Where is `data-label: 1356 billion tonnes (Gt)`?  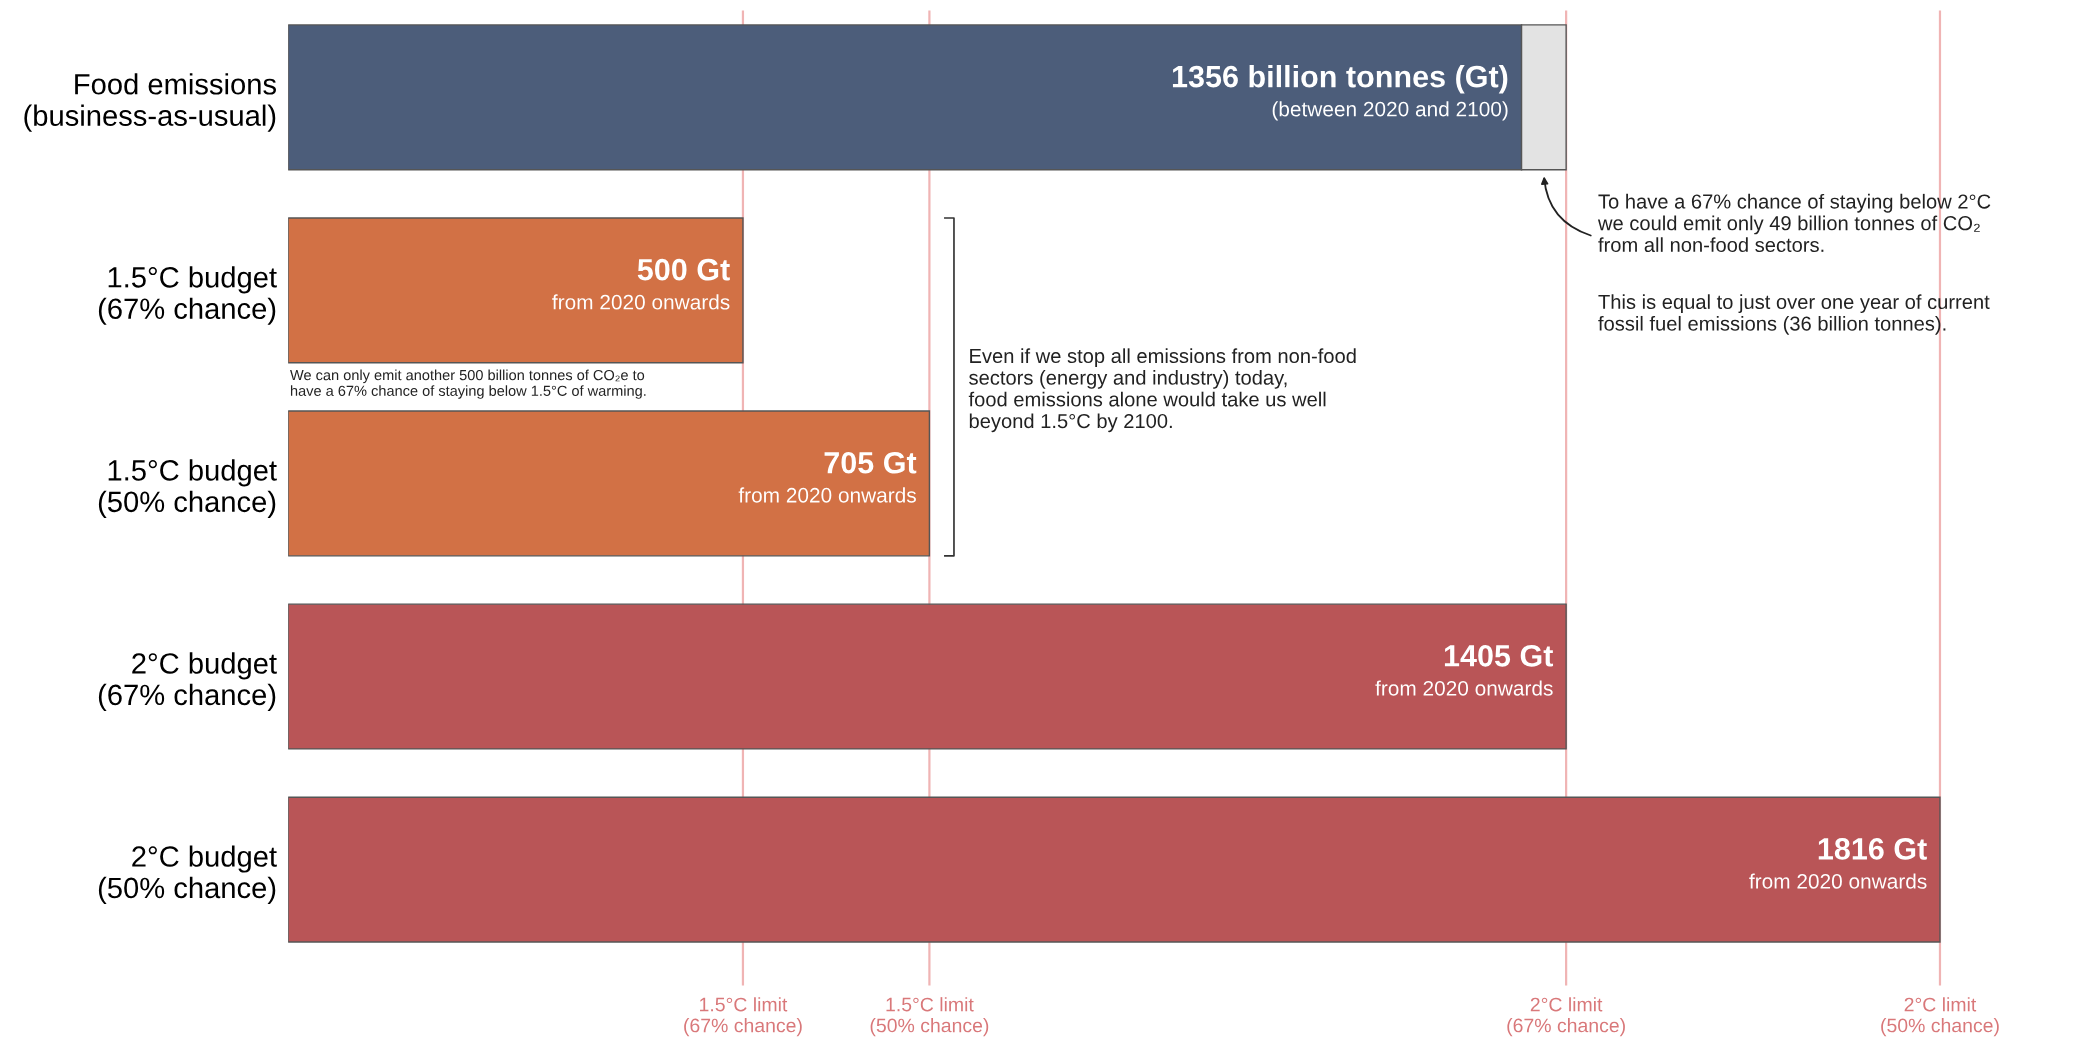
data-label: 1356 billion tonnes (Gt) is located at coordinates (1340, 79).